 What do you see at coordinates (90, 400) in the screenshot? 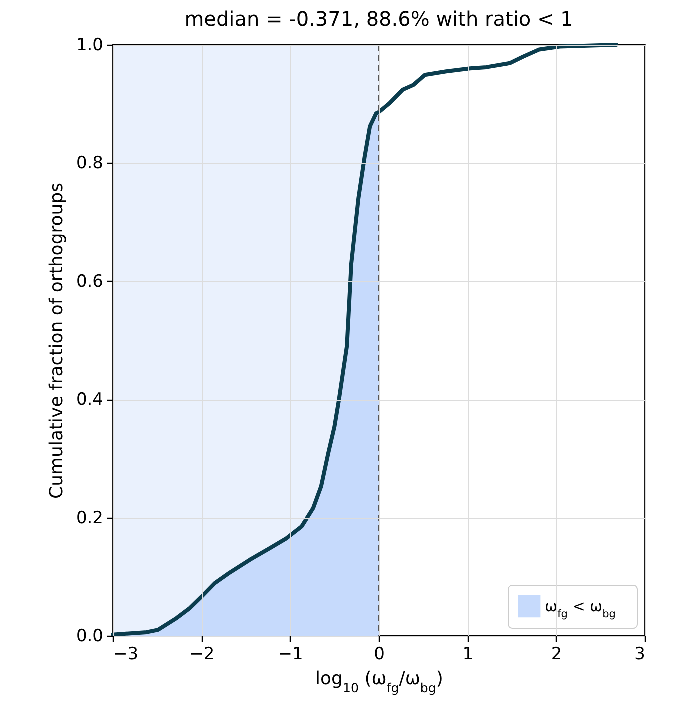
I see `y-tick-label: 0.4` at bounding box center [90, 400].